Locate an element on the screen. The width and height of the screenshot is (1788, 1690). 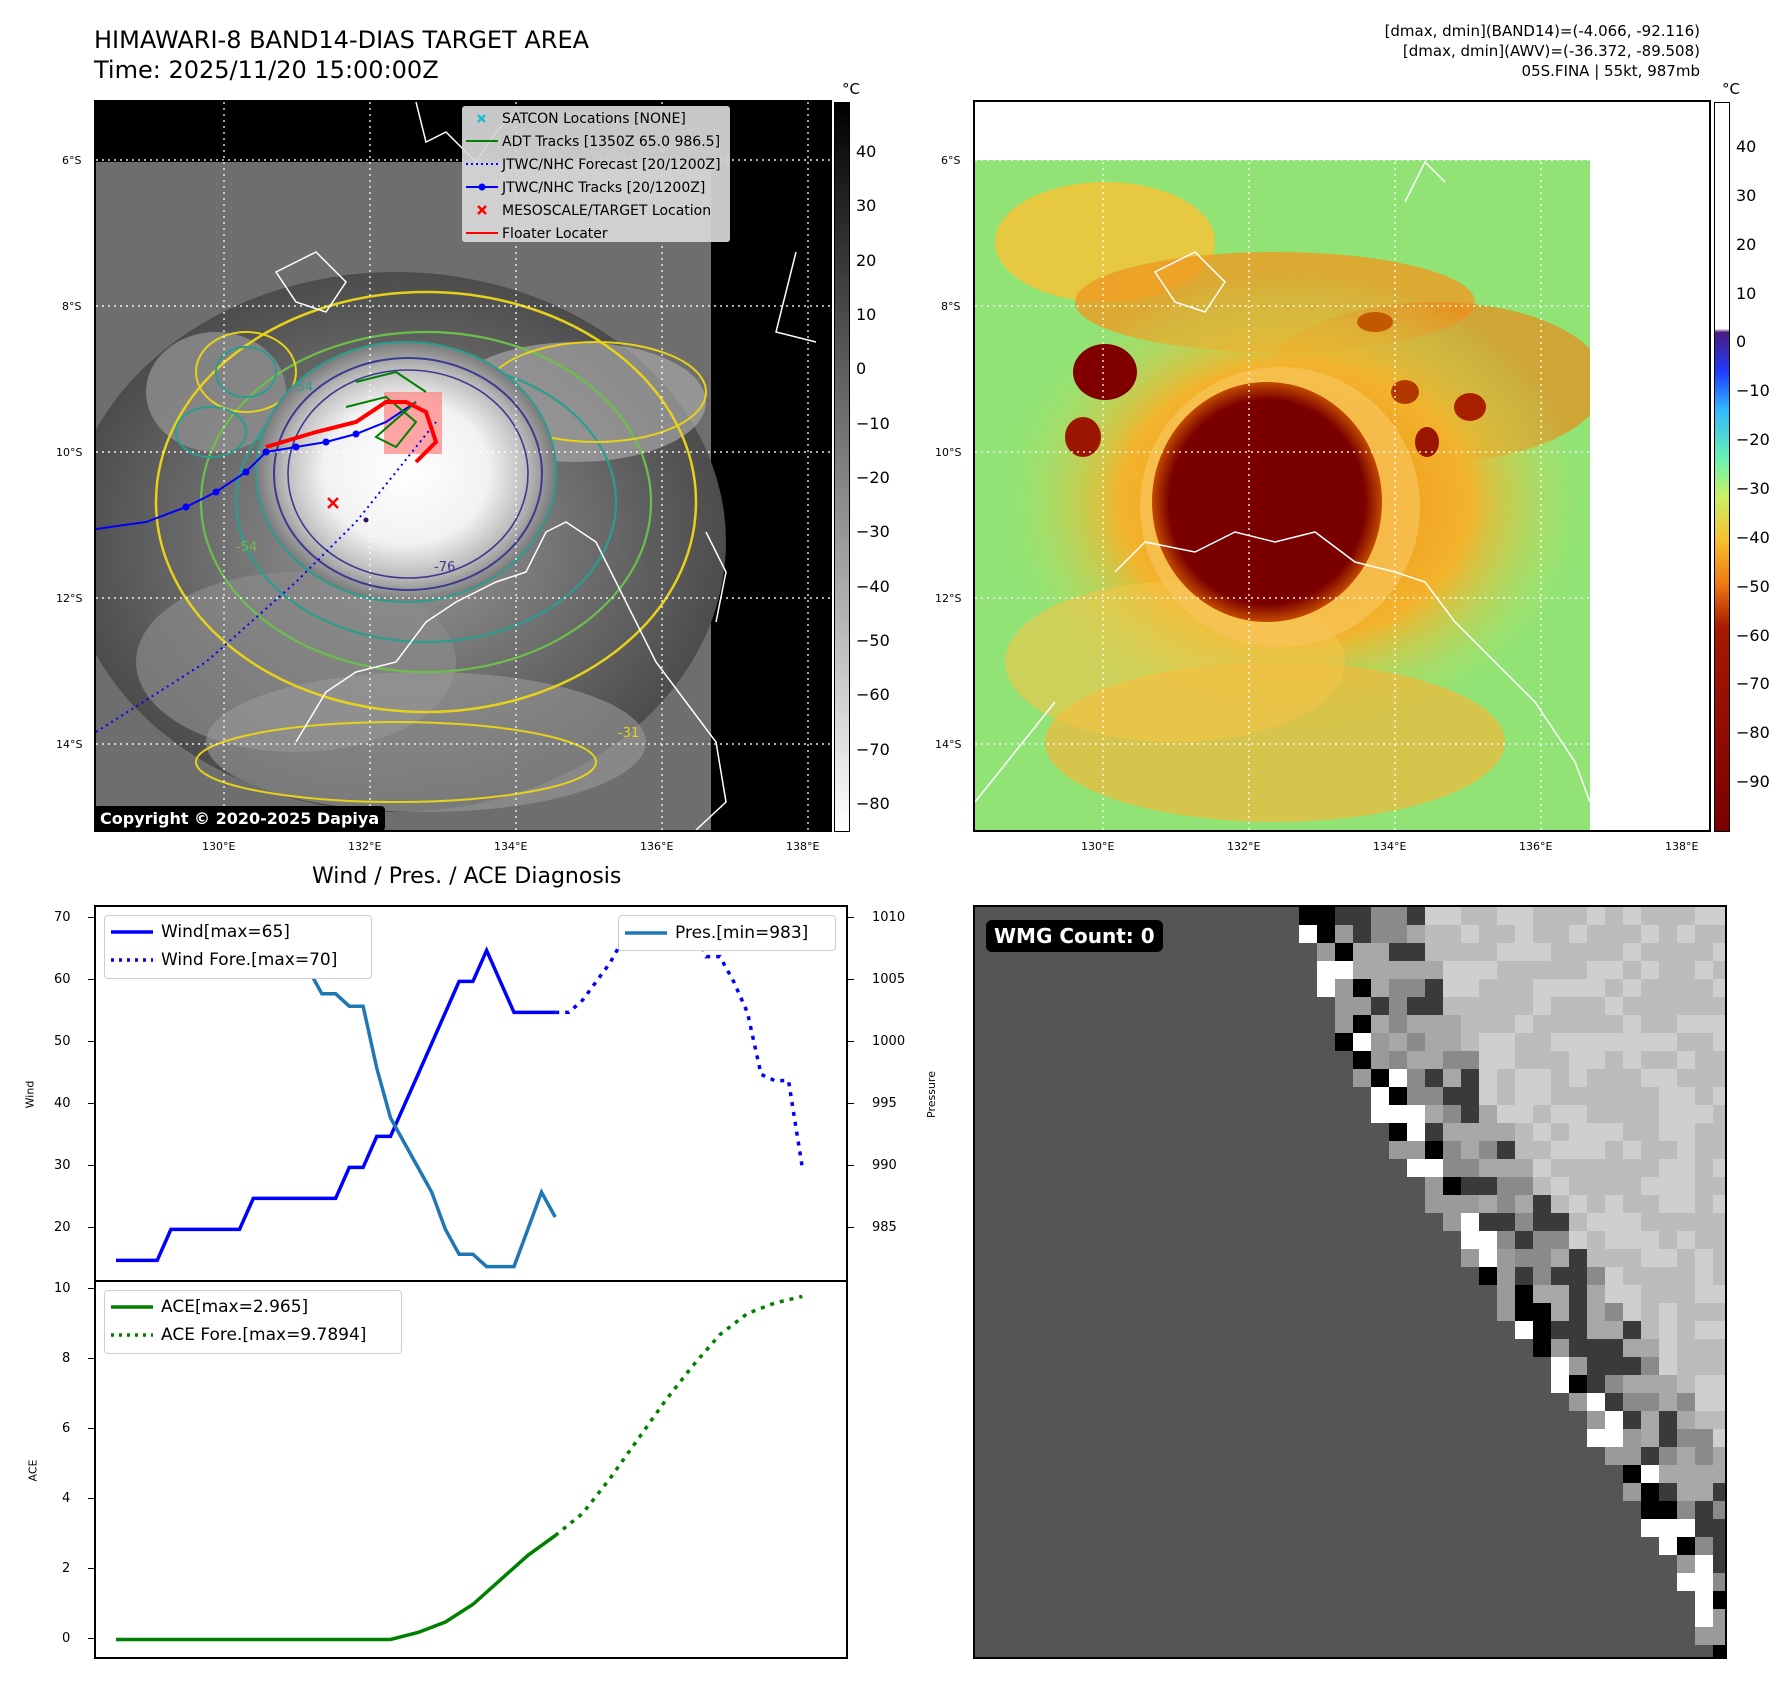
awv-lon-label-138e: 138°E is located at coordinates (1682, 846).